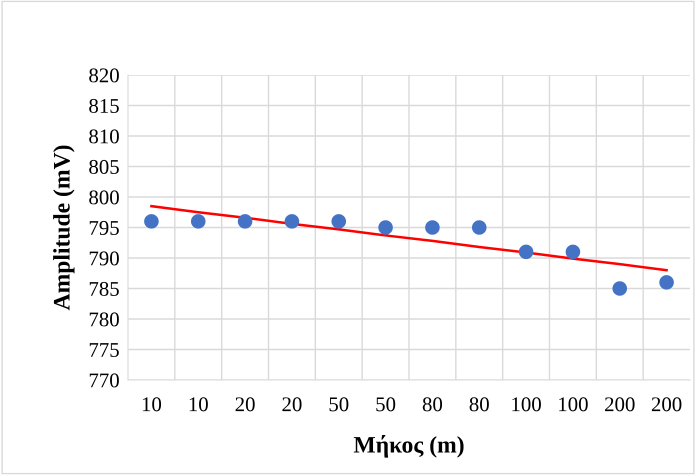  I want to click on y-tick-label: 815, so click(104, 105).